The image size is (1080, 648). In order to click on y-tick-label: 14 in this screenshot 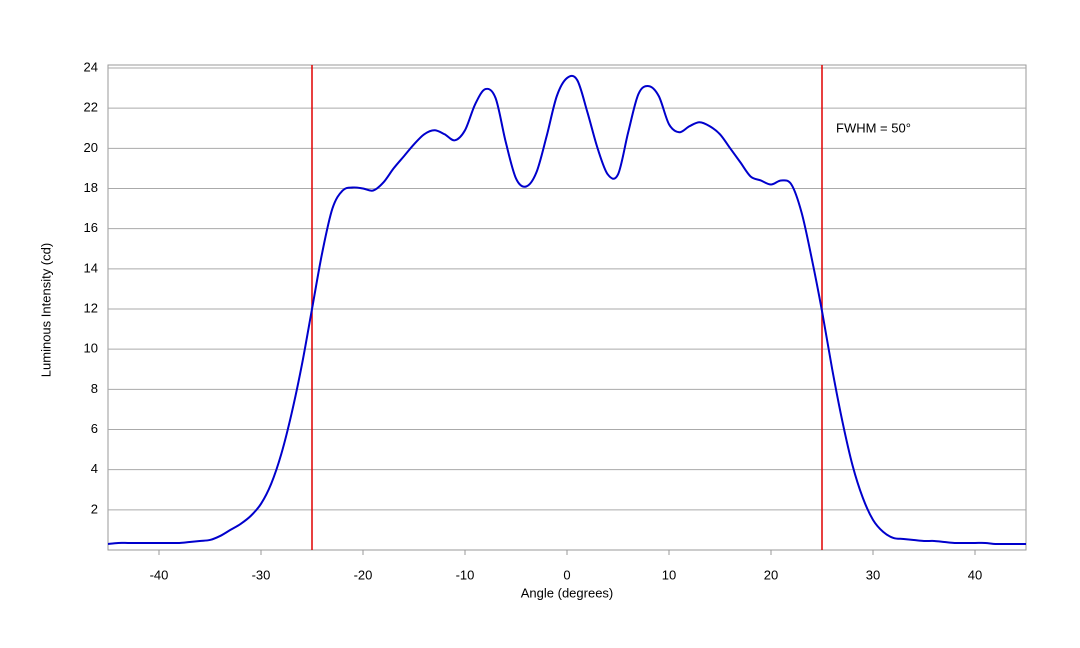, I will do `click(91, 267)`.